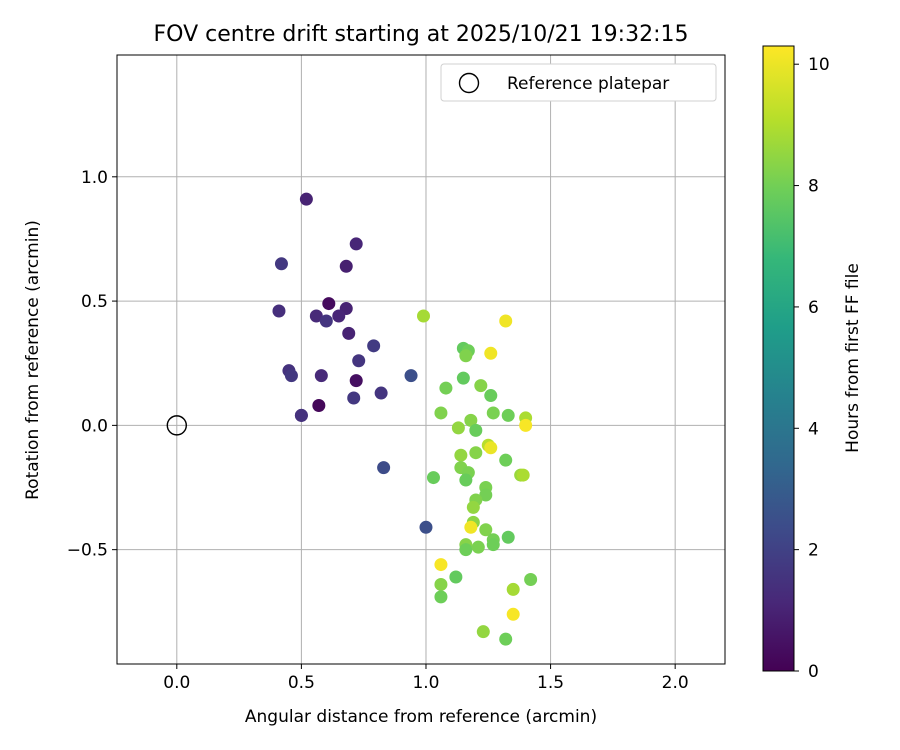  What do you see at coordinates (301, 683) in the screenshot?
I see `x-tick-label: 0.5` at bounding box center [301, 683].